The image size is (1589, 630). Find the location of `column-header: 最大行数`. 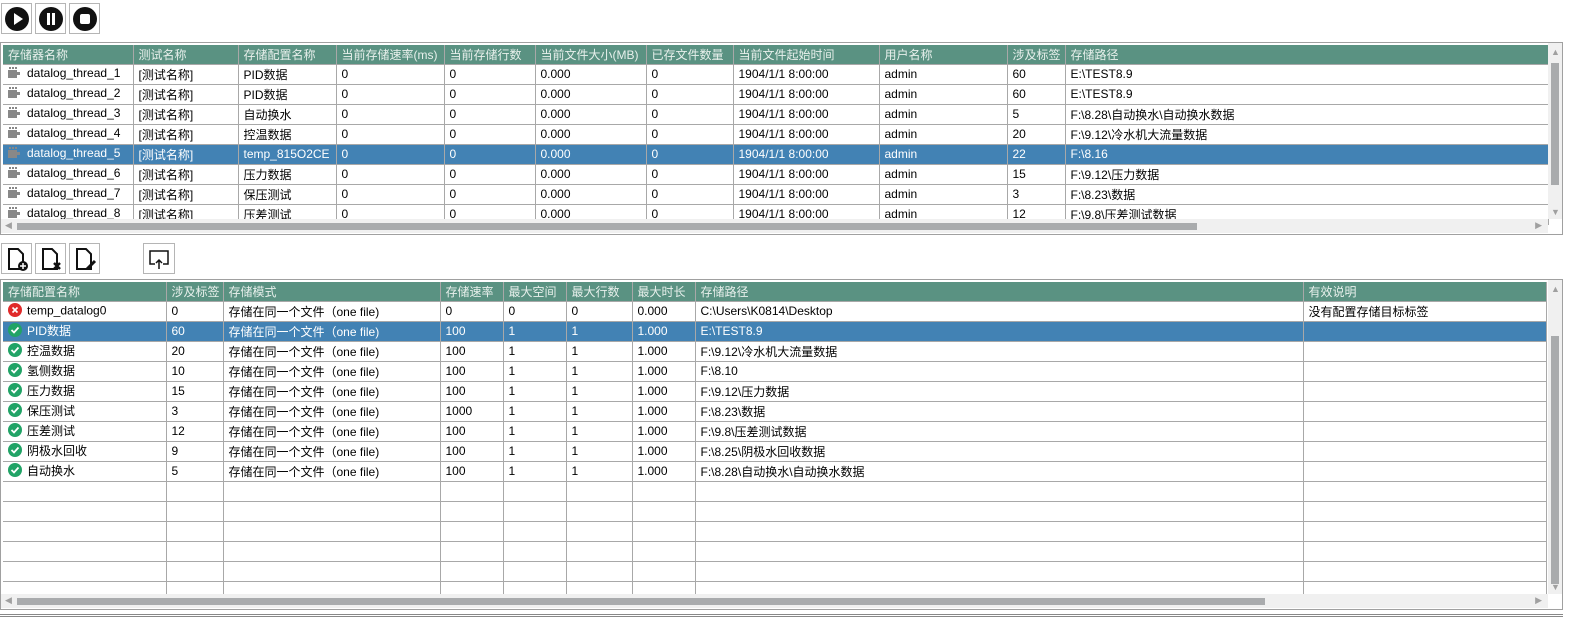

column-header: 最大行数 is located at coordinates (599, 292).